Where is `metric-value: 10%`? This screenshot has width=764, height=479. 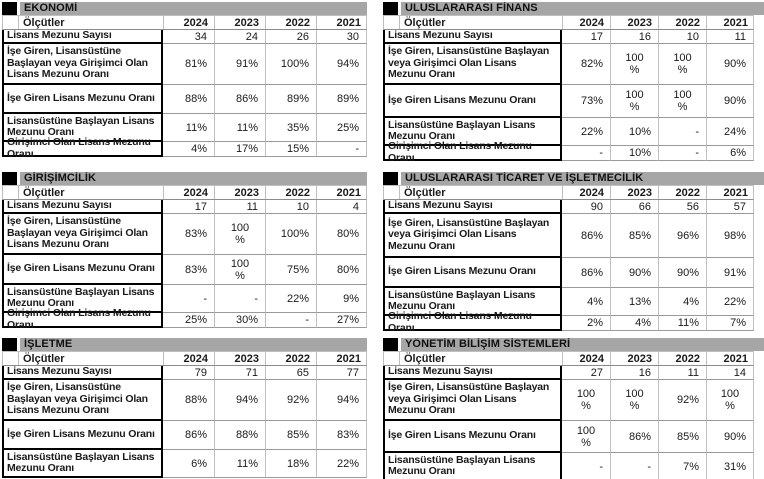 metric-value: 10% is located at coordinates (634, 153).